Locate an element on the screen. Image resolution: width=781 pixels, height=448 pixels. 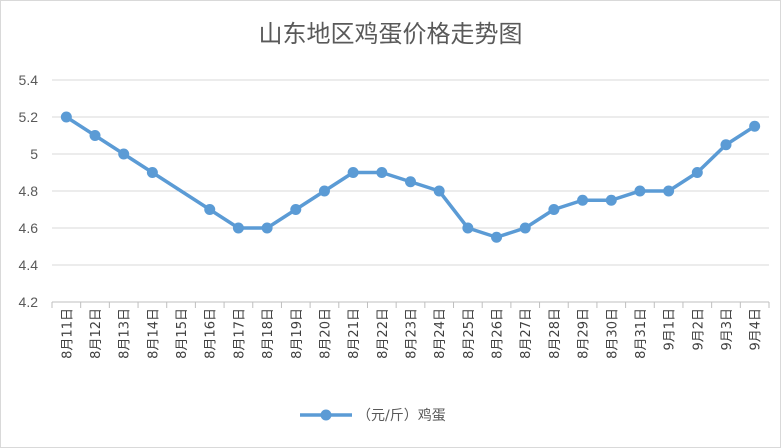
x-tick-label: 9月2日 is located at coordinates (698, 329).